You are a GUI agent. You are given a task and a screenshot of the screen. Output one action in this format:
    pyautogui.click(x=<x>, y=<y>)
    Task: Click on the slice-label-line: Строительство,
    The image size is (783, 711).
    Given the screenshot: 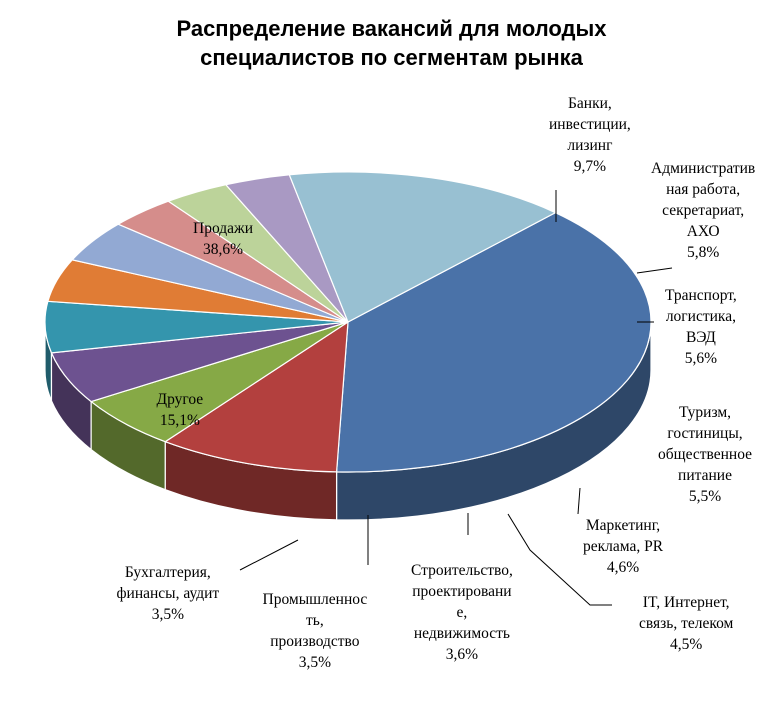 What is the action you would take?
    pyautogui.click(x=462, y=570)
    